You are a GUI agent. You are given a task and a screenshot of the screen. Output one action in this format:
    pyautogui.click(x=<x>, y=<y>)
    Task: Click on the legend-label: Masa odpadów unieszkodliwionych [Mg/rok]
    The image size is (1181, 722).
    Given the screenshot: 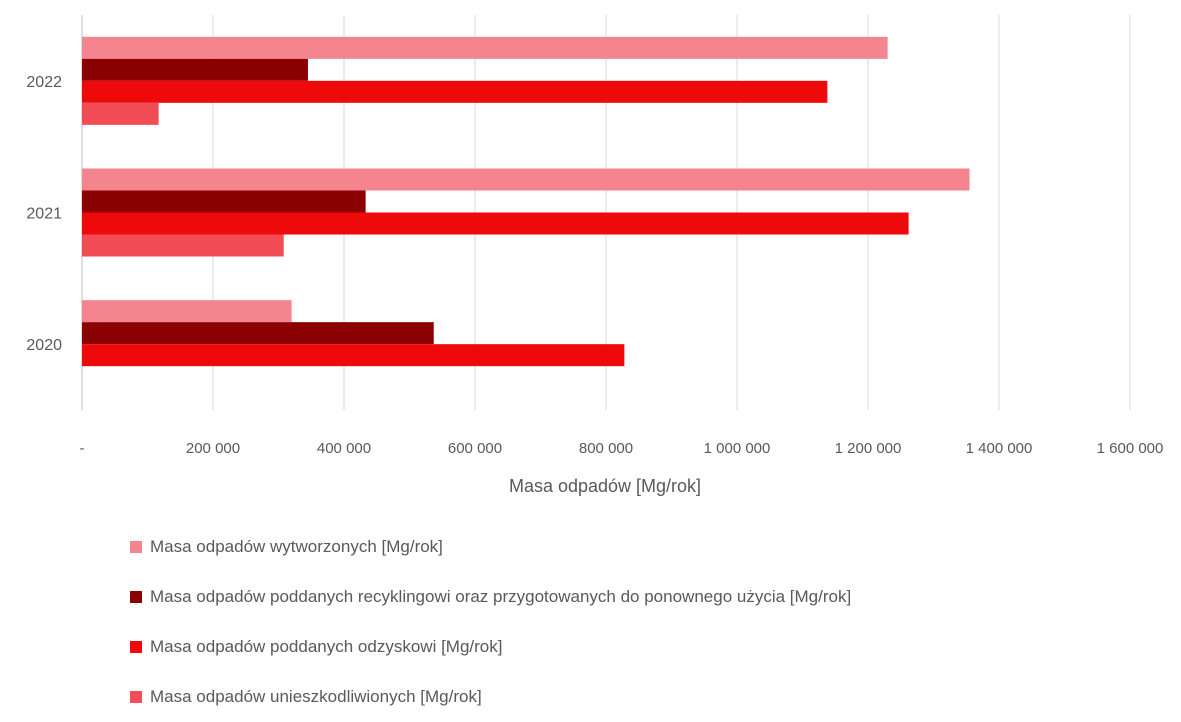 What is the action you would take?
    pyautogui.click(x=316, y=696)
    